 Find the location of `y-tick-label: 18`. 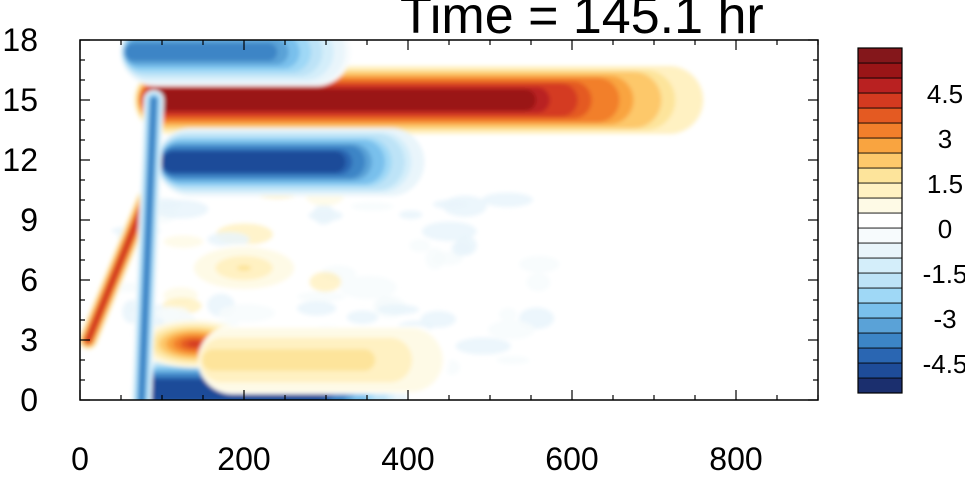

y-tick-label: 18 is located at coordinates (20, 40).